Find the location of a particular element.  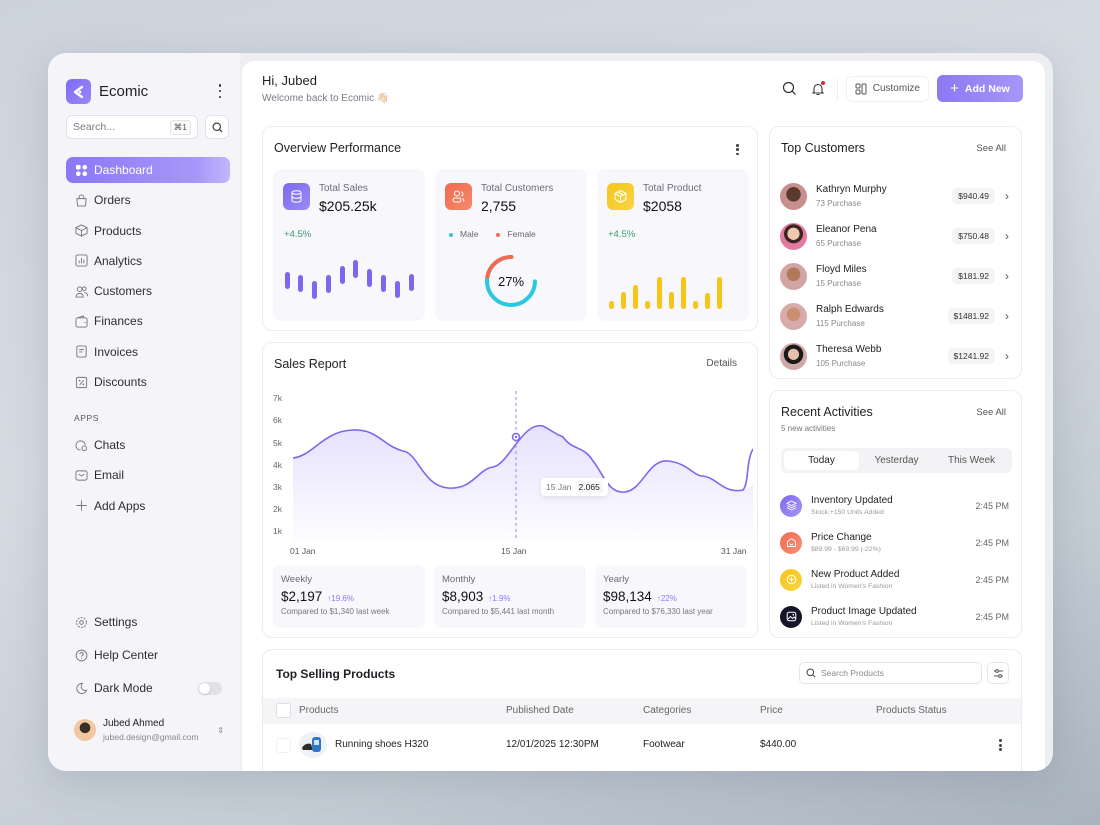

sidebar-item-orders: Orders is located at coordinates (148, 200).